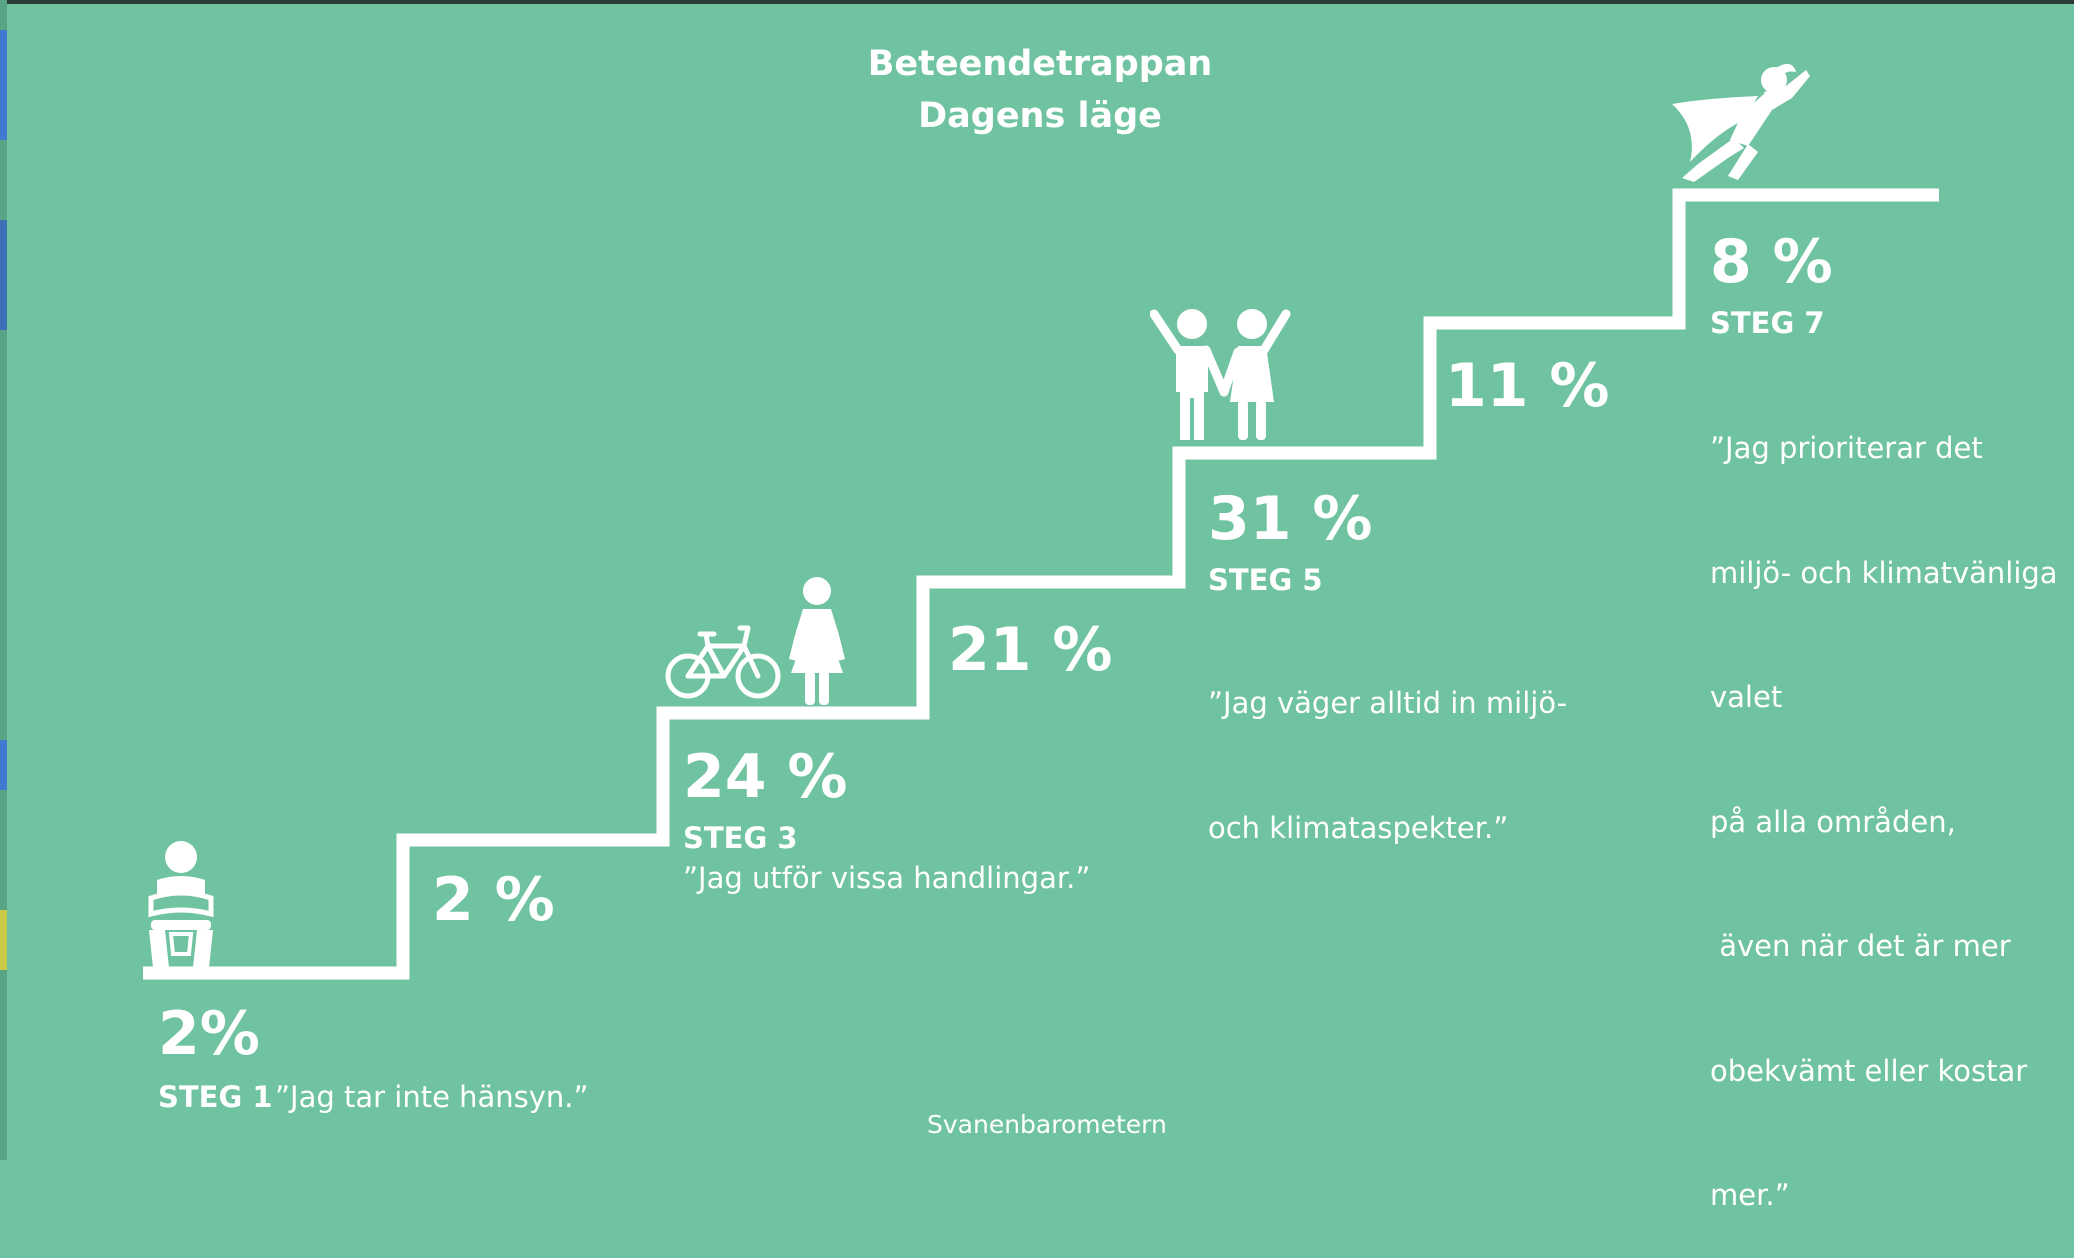  What do you see at coordinates (1047, 1124) in the screenshot?
I see `source-label: Svanenbarometern` at bounding box center [1047, 1124].